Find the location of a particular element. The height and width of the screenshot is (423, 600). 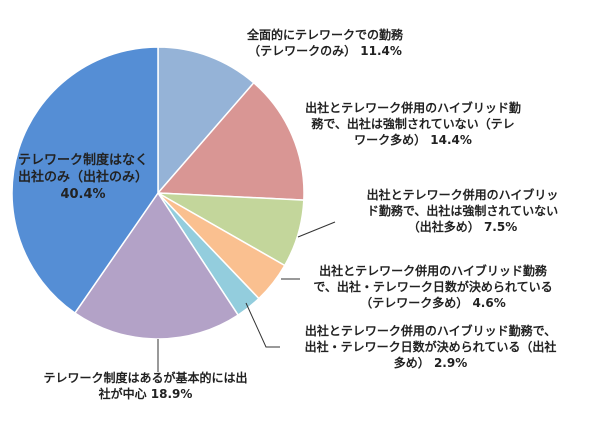

pie-slice-hybrid-not-forced-telework is located at coordinates (230, 141).